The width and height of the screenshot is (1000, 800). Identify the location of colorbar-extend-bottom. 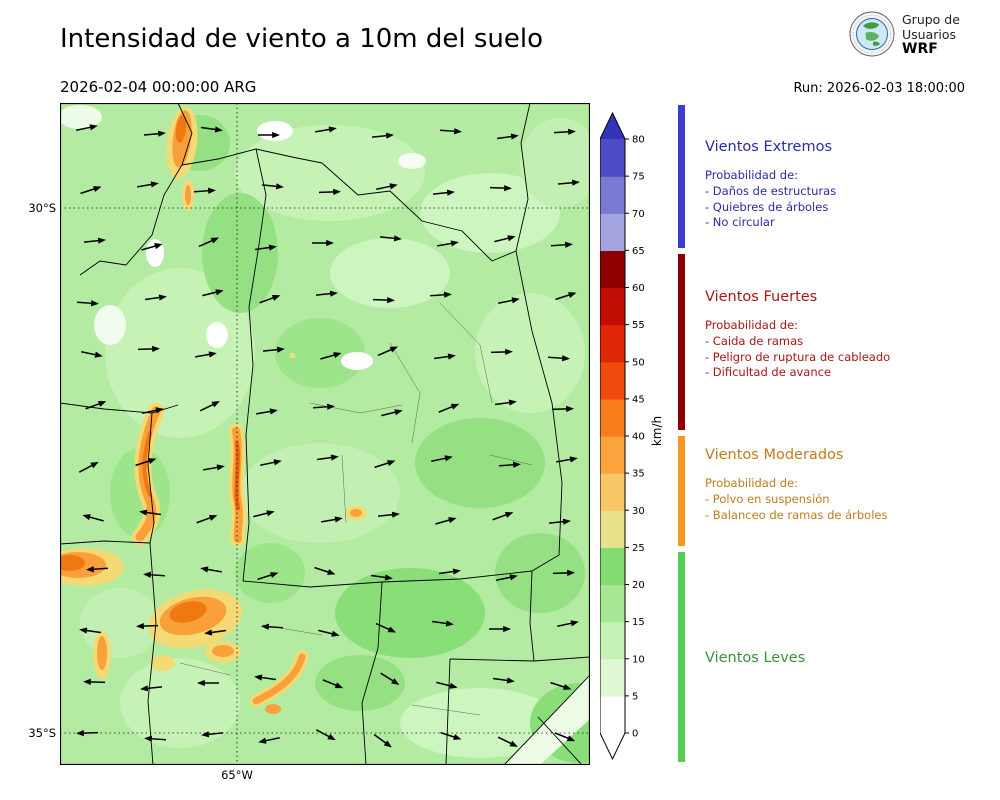
(612, 746).